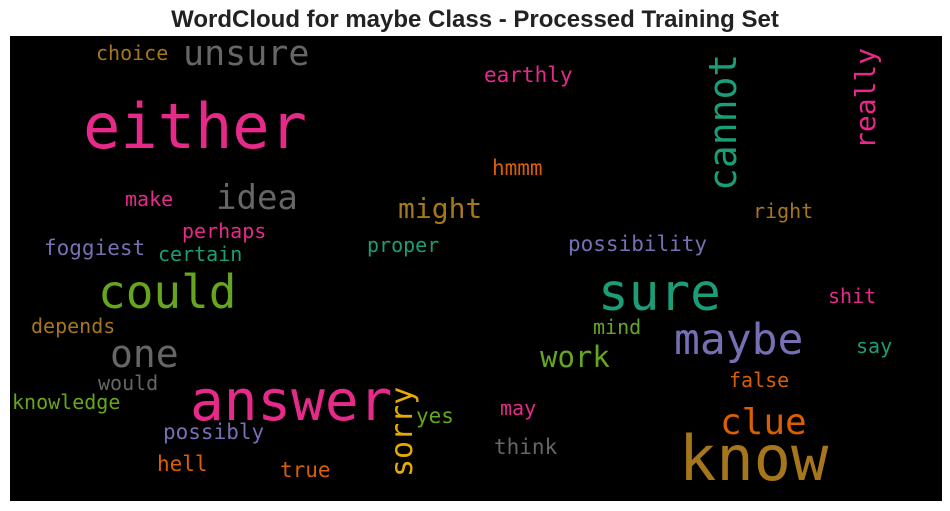  What do you see at coordinates (852, 296) in the screenshot?
I see `word-shit: shit` at bounding box center [852, 296].